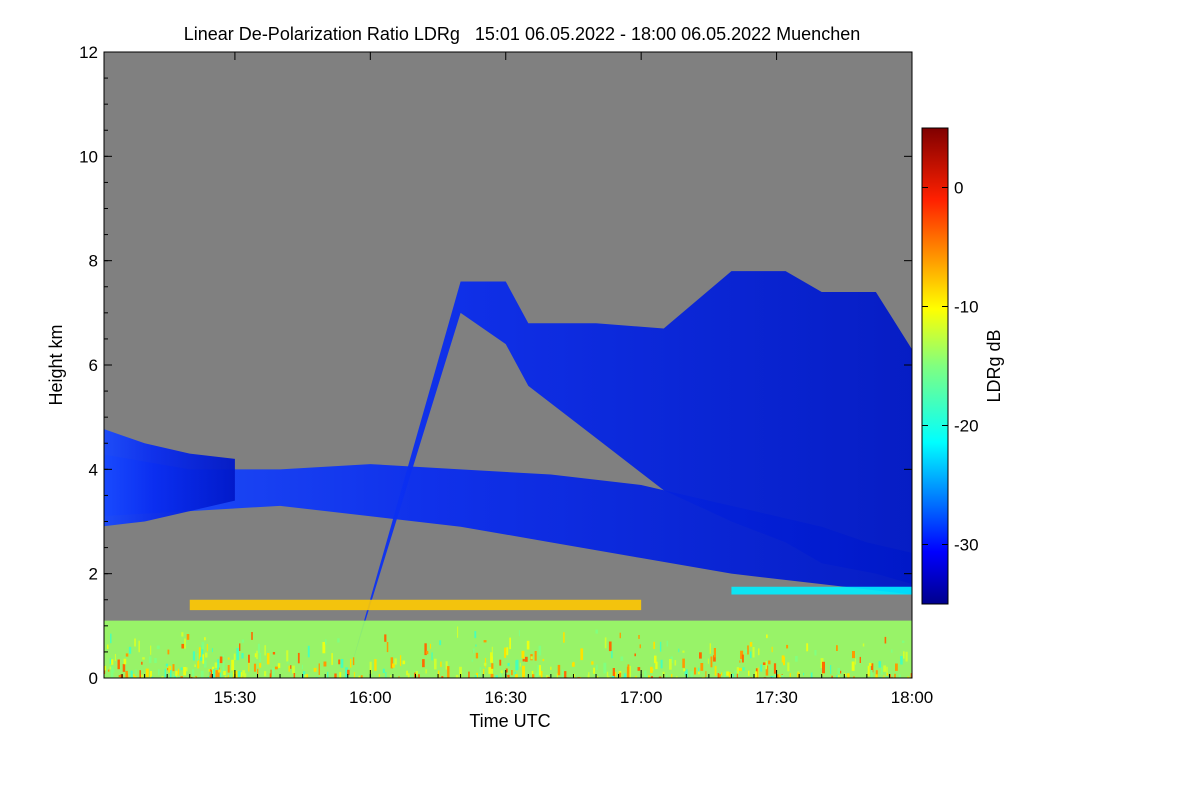 The height and width of the screenshot is (800, 1200). Describe the element at coordinates (935, 366) in the screenshot. I see `colorbar-gradient` at that location.